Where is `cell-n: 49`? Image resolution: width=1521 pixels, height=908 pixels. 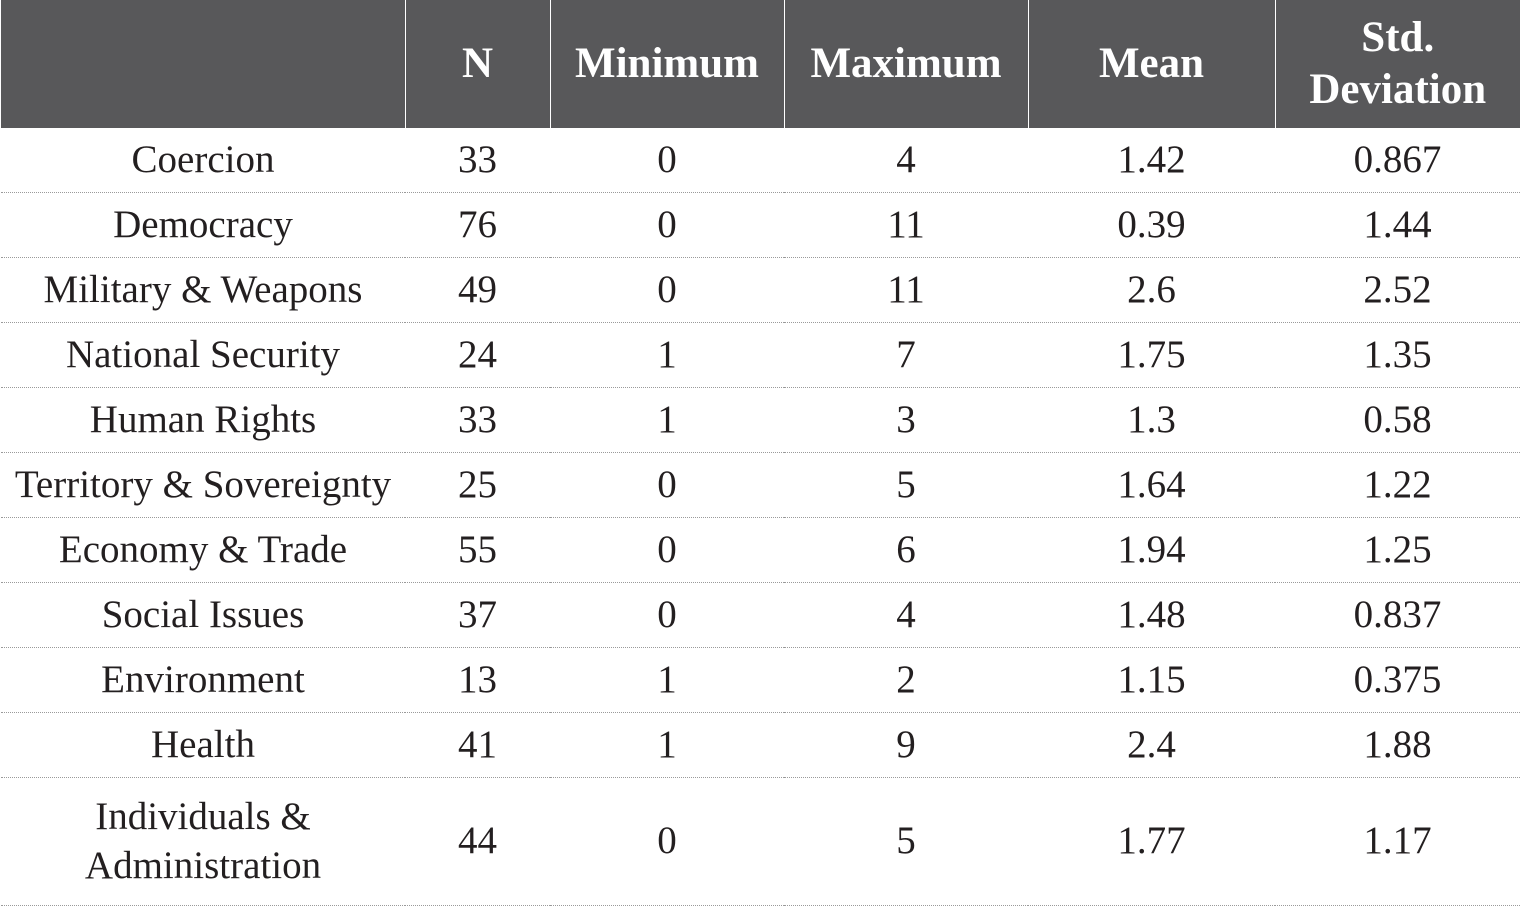 cell-n: 49 is located at coordinates (477, 290).